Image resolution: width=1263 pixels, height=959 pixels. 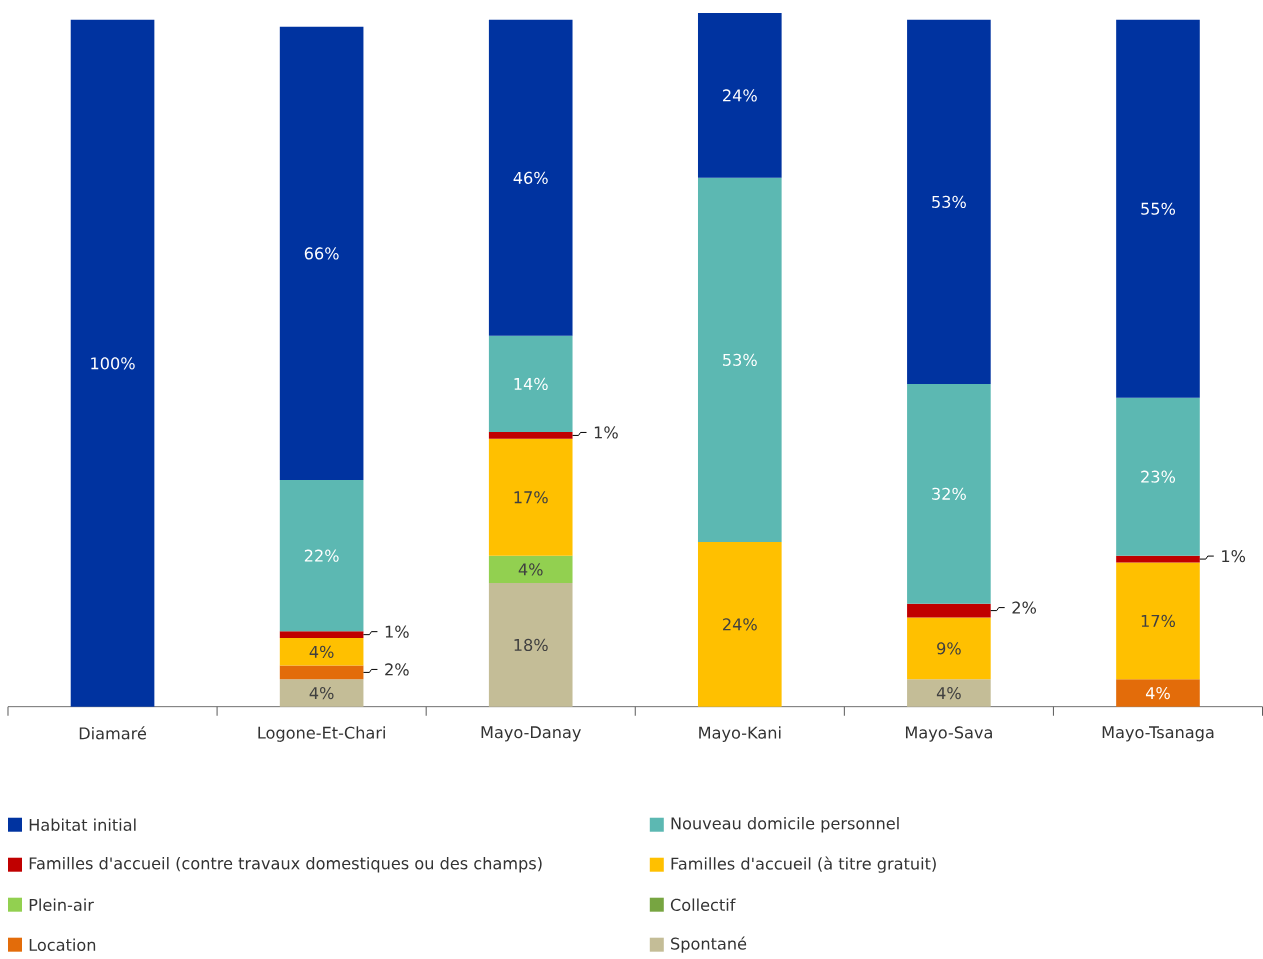 I want to click on data-label: 23%, so click(x=1158, y=476).